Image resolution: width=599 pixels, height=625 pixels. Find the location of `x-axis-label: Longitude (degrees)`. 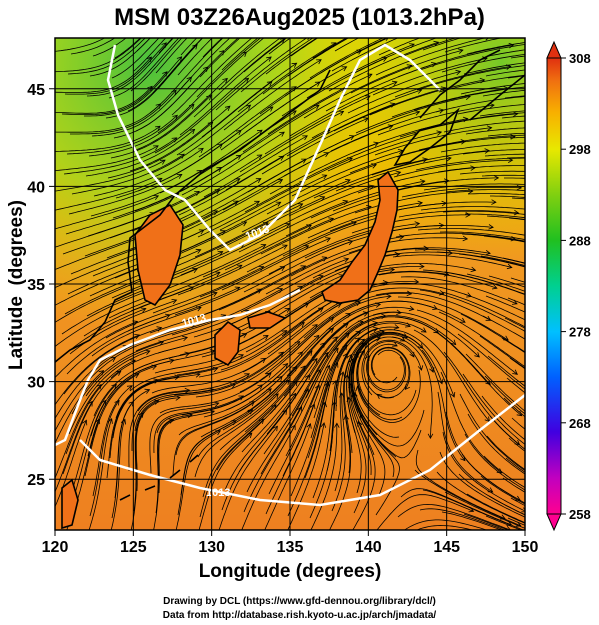

x-axis-label: Longitude (degrees) is located at coordinates (290, 571).